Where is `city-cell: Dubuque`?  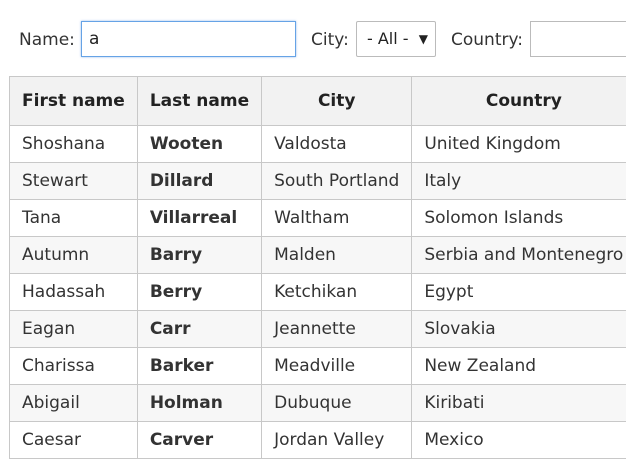
city-cell: Dubuque is located at coordinates (337, 403).